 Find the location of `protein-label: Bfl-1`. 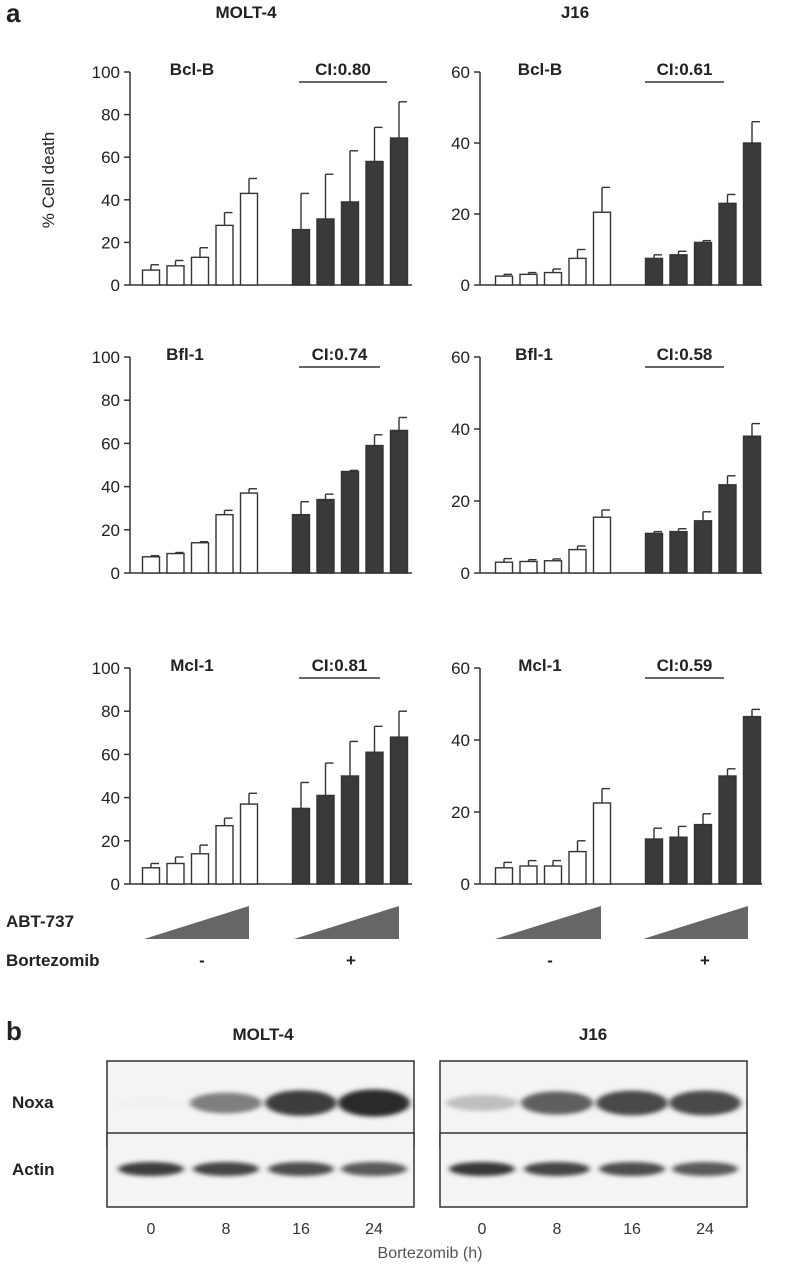

protein-label: Bfl-1 is located at coordinates (534, 354).